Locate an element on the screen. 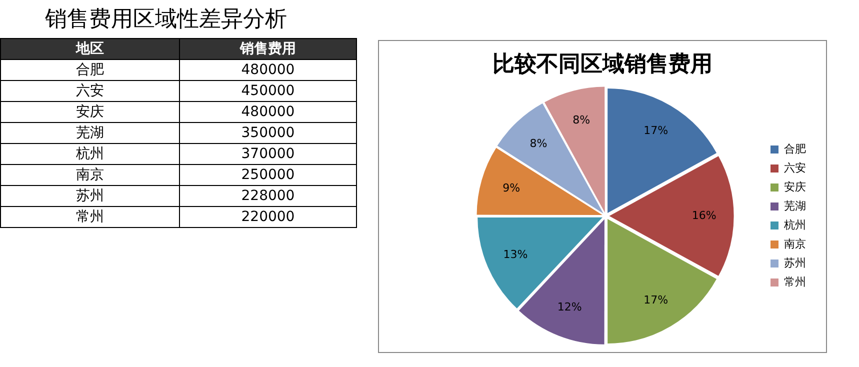 The image size is (859, 367). text: 地区 is located at coordinates (90, 49).